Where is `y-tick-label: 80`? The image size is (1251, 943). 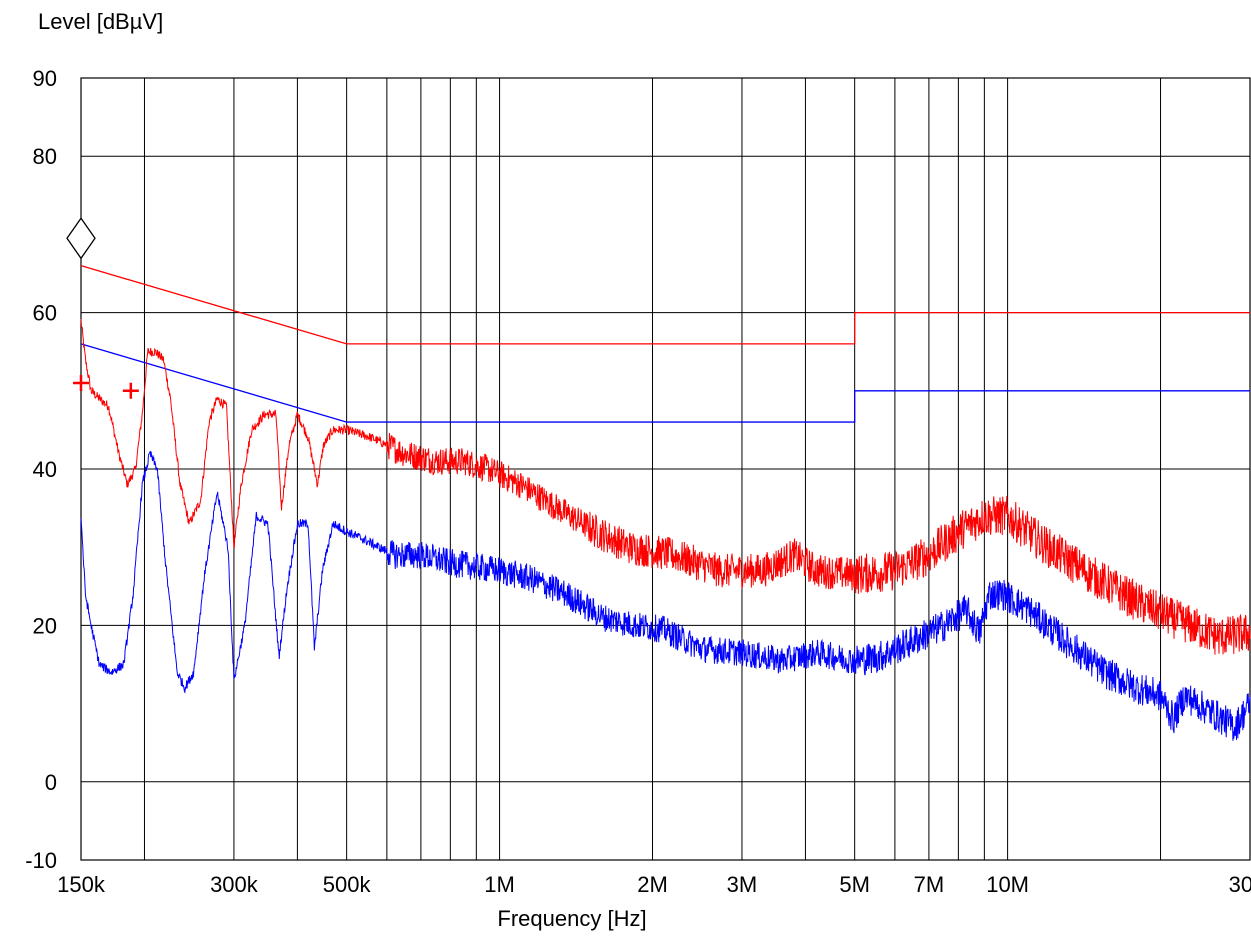 y-tick-label: 80 is located at coordinates (45, 156).